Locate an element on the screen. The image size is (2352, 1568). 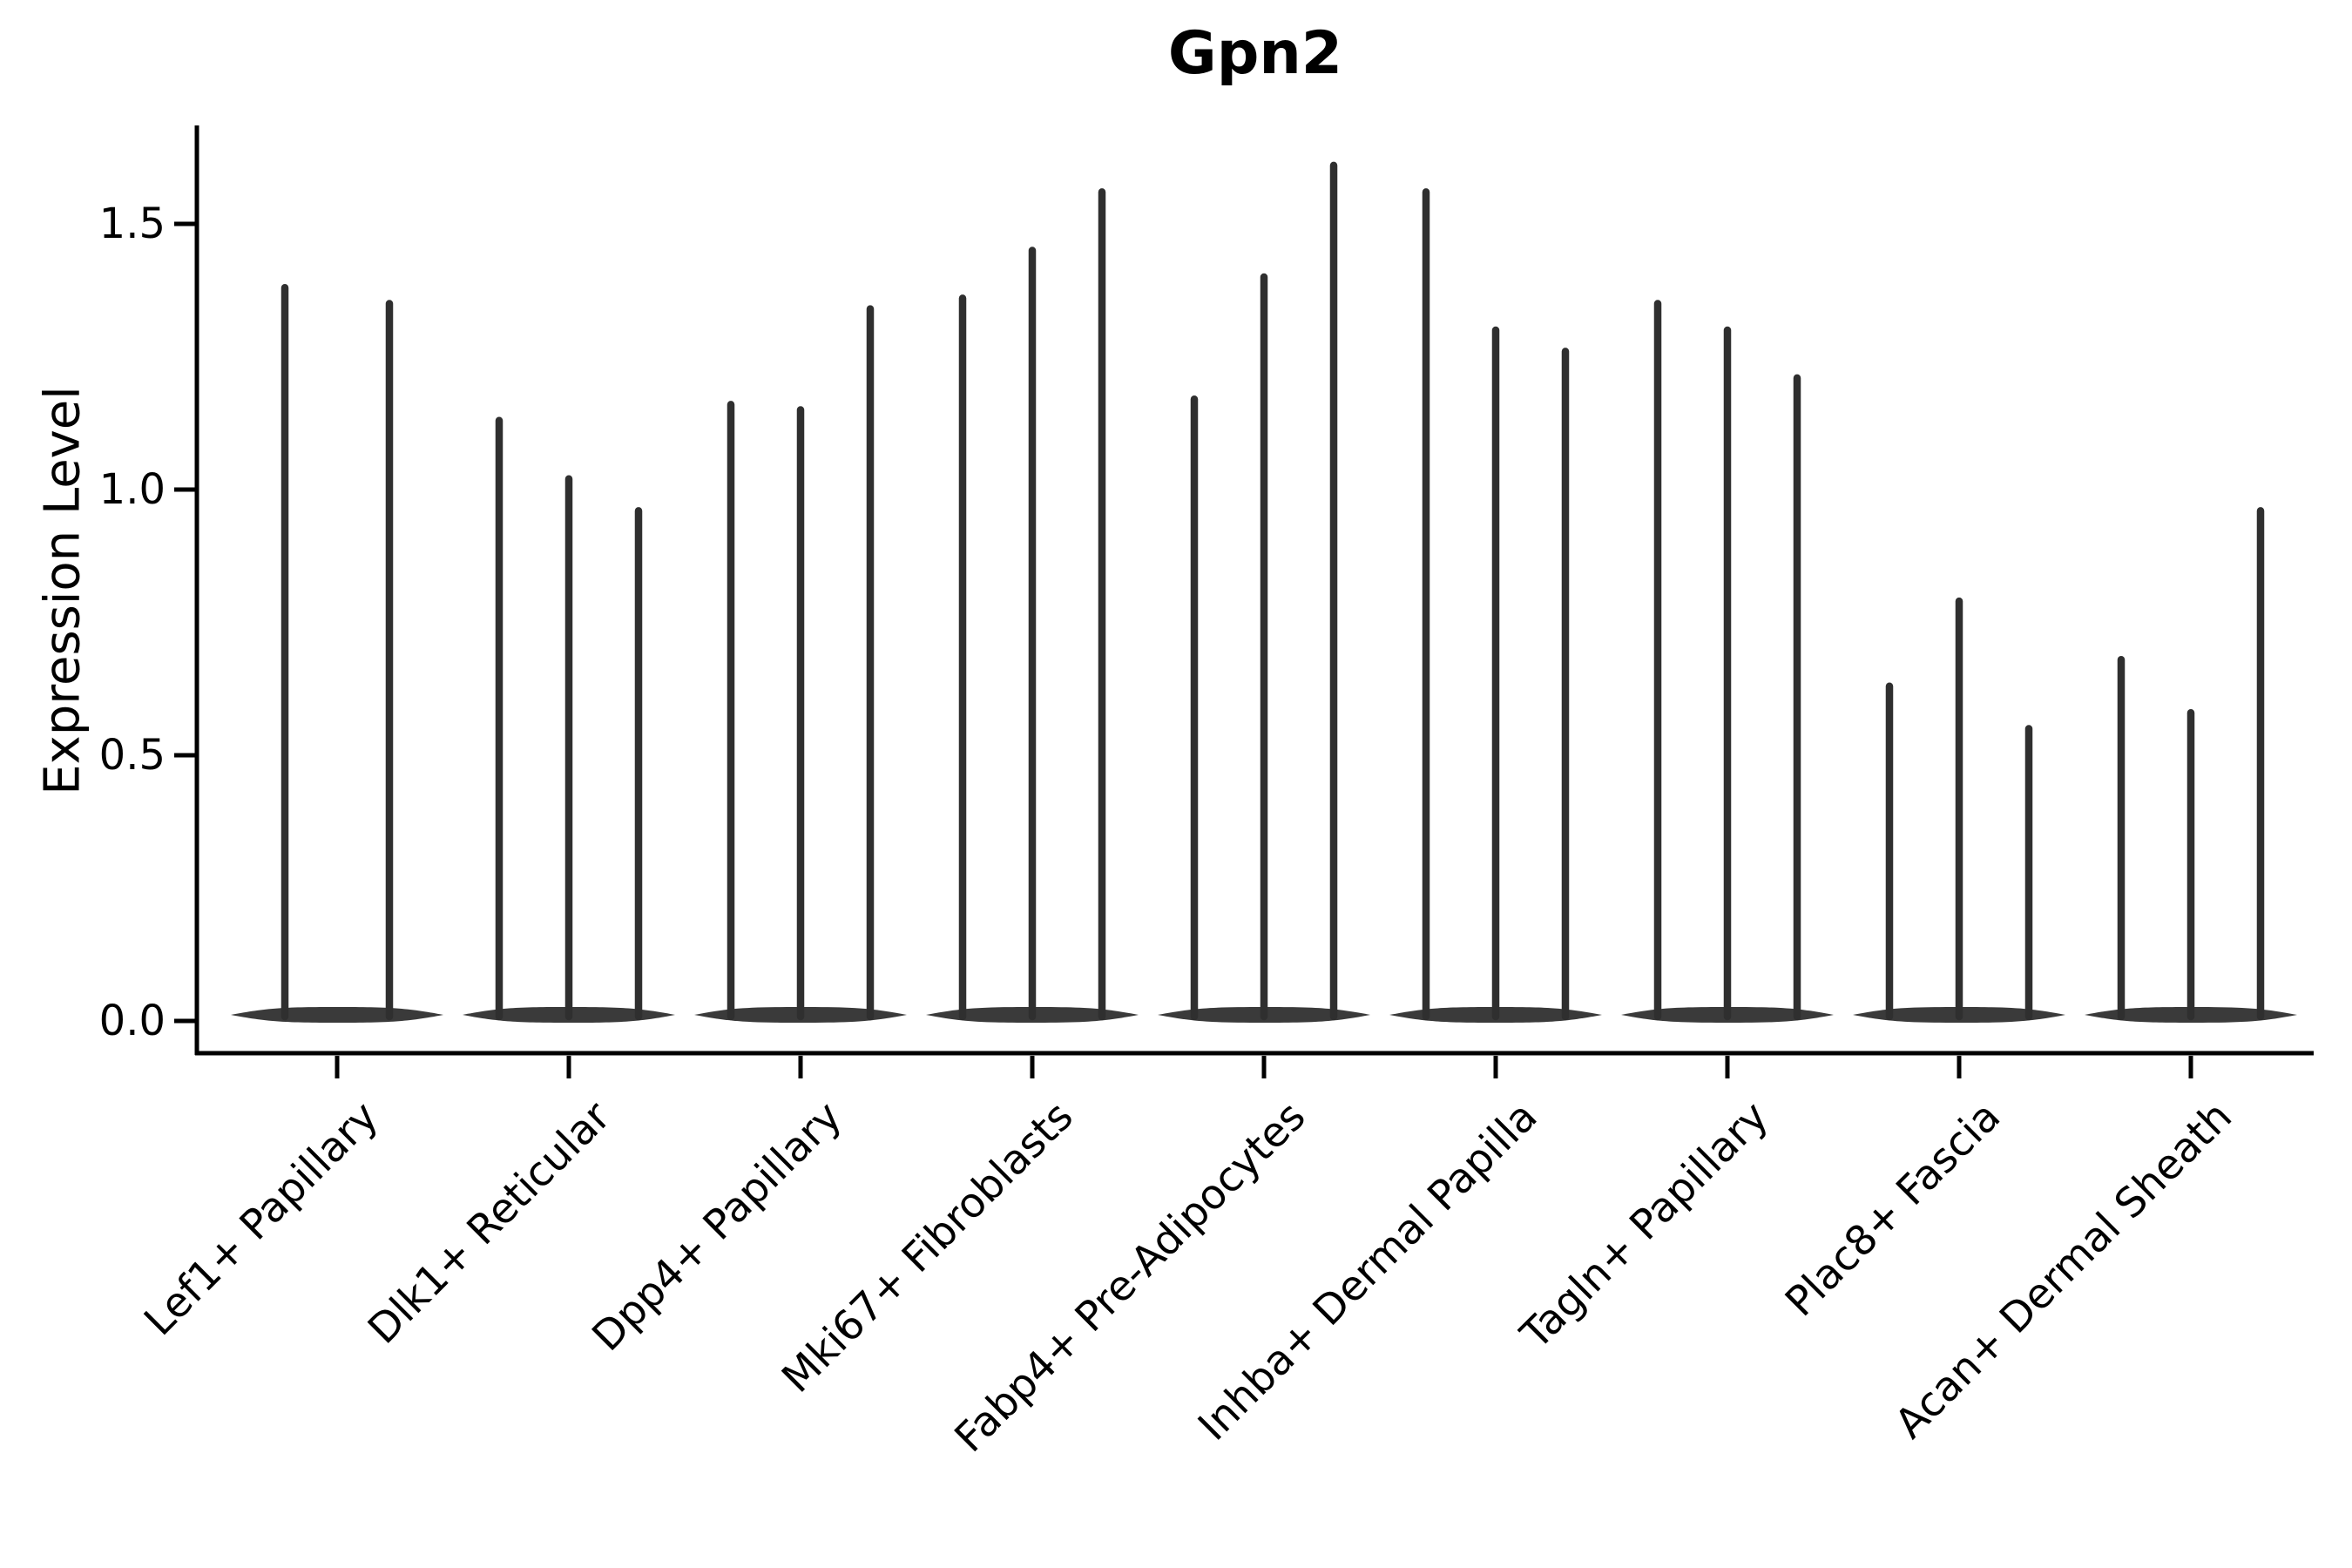
y-tick-label: 1.0 is located at coordinates (132, 490).